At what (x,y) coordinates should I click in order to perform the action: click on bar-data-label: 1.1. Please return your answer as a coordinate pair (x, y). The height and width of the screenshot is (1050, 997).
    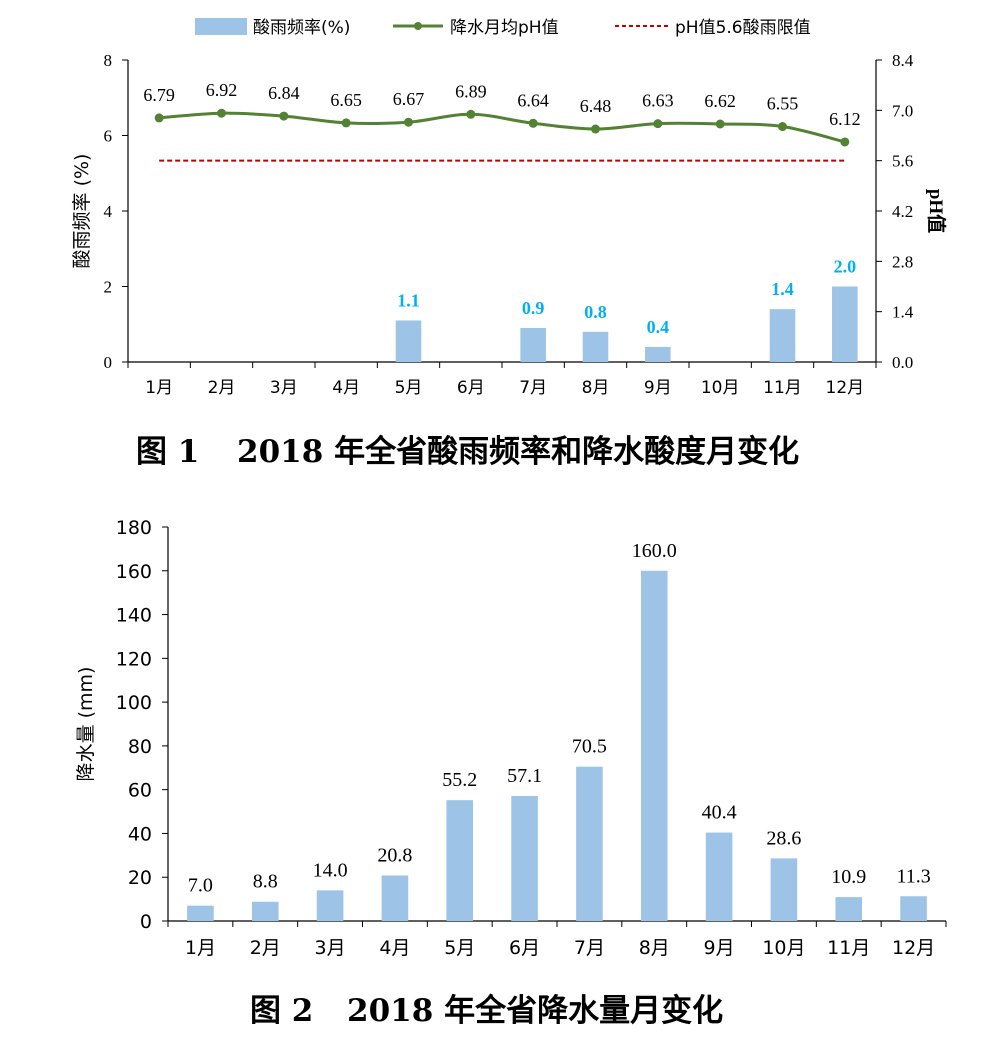
    Looking at the image, I should click on (408, 300).